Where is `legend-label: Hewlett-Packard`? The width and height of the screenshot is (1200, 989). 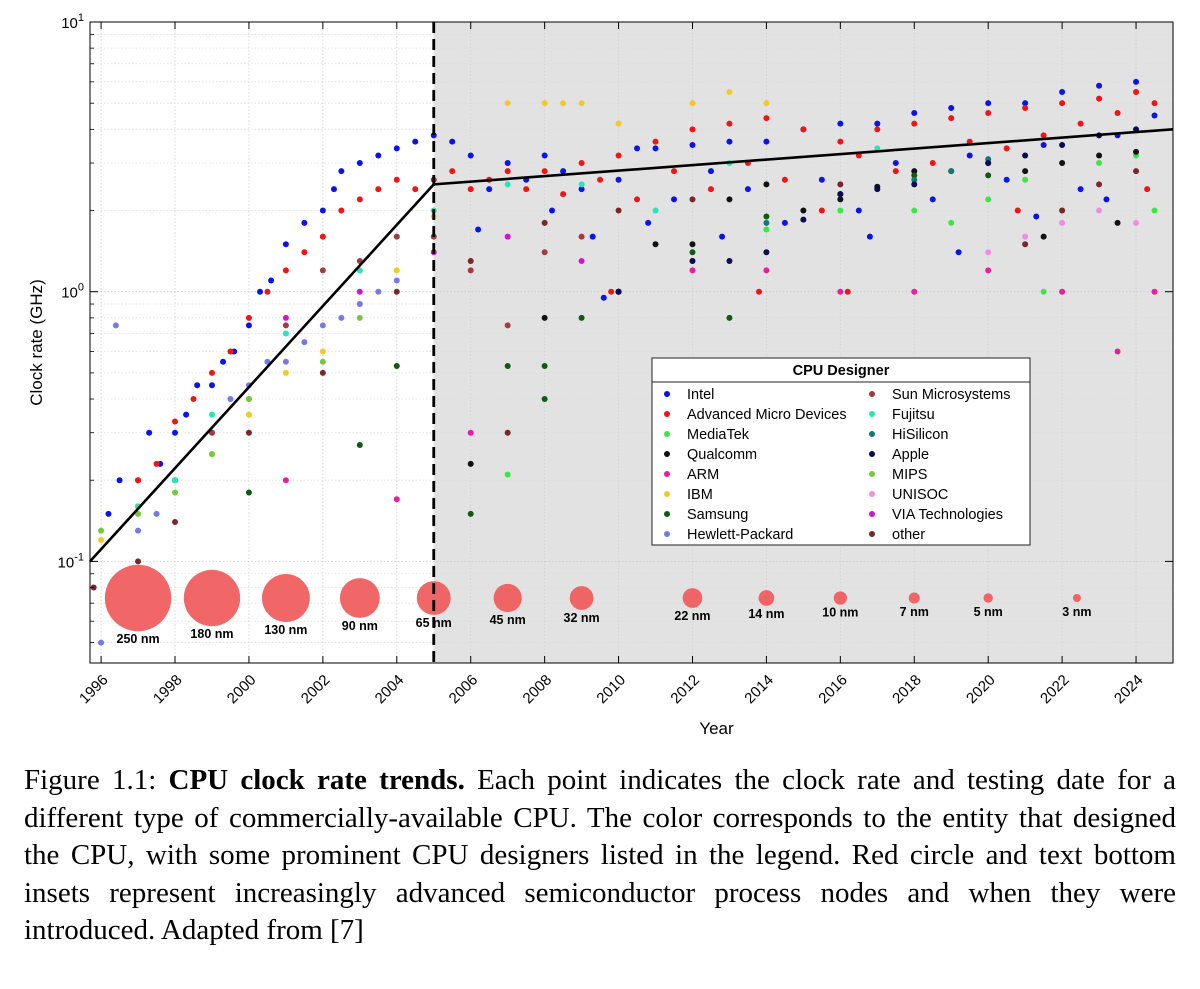
legend-label: Hewlett-Packard is located at coordinates (740, 535).